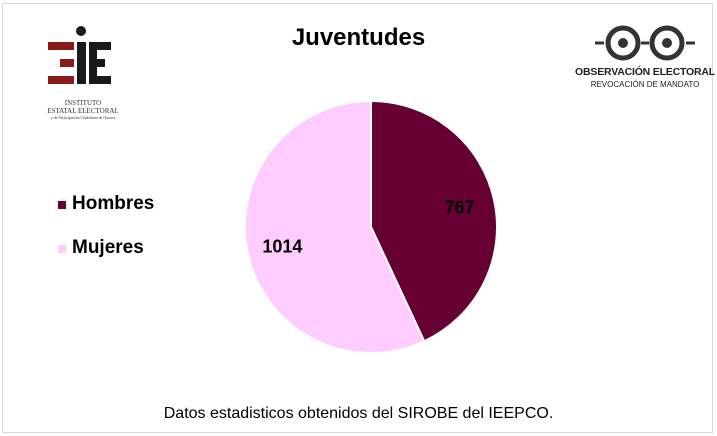  I want to click on observacion-logo-line1: OBSERVACIÓN ELECTORAL, so click(645, 72).